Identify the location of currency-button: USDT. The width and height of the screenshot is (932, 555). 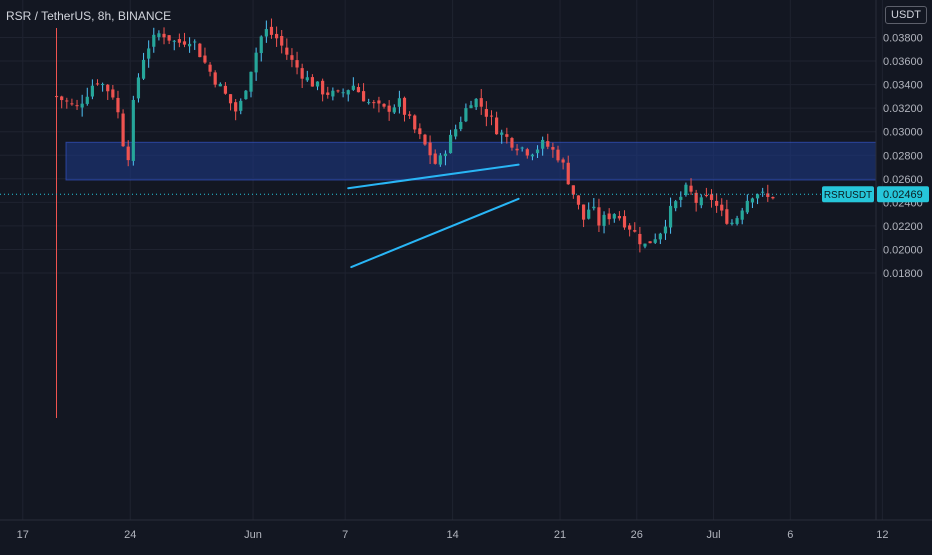
(906, 15).